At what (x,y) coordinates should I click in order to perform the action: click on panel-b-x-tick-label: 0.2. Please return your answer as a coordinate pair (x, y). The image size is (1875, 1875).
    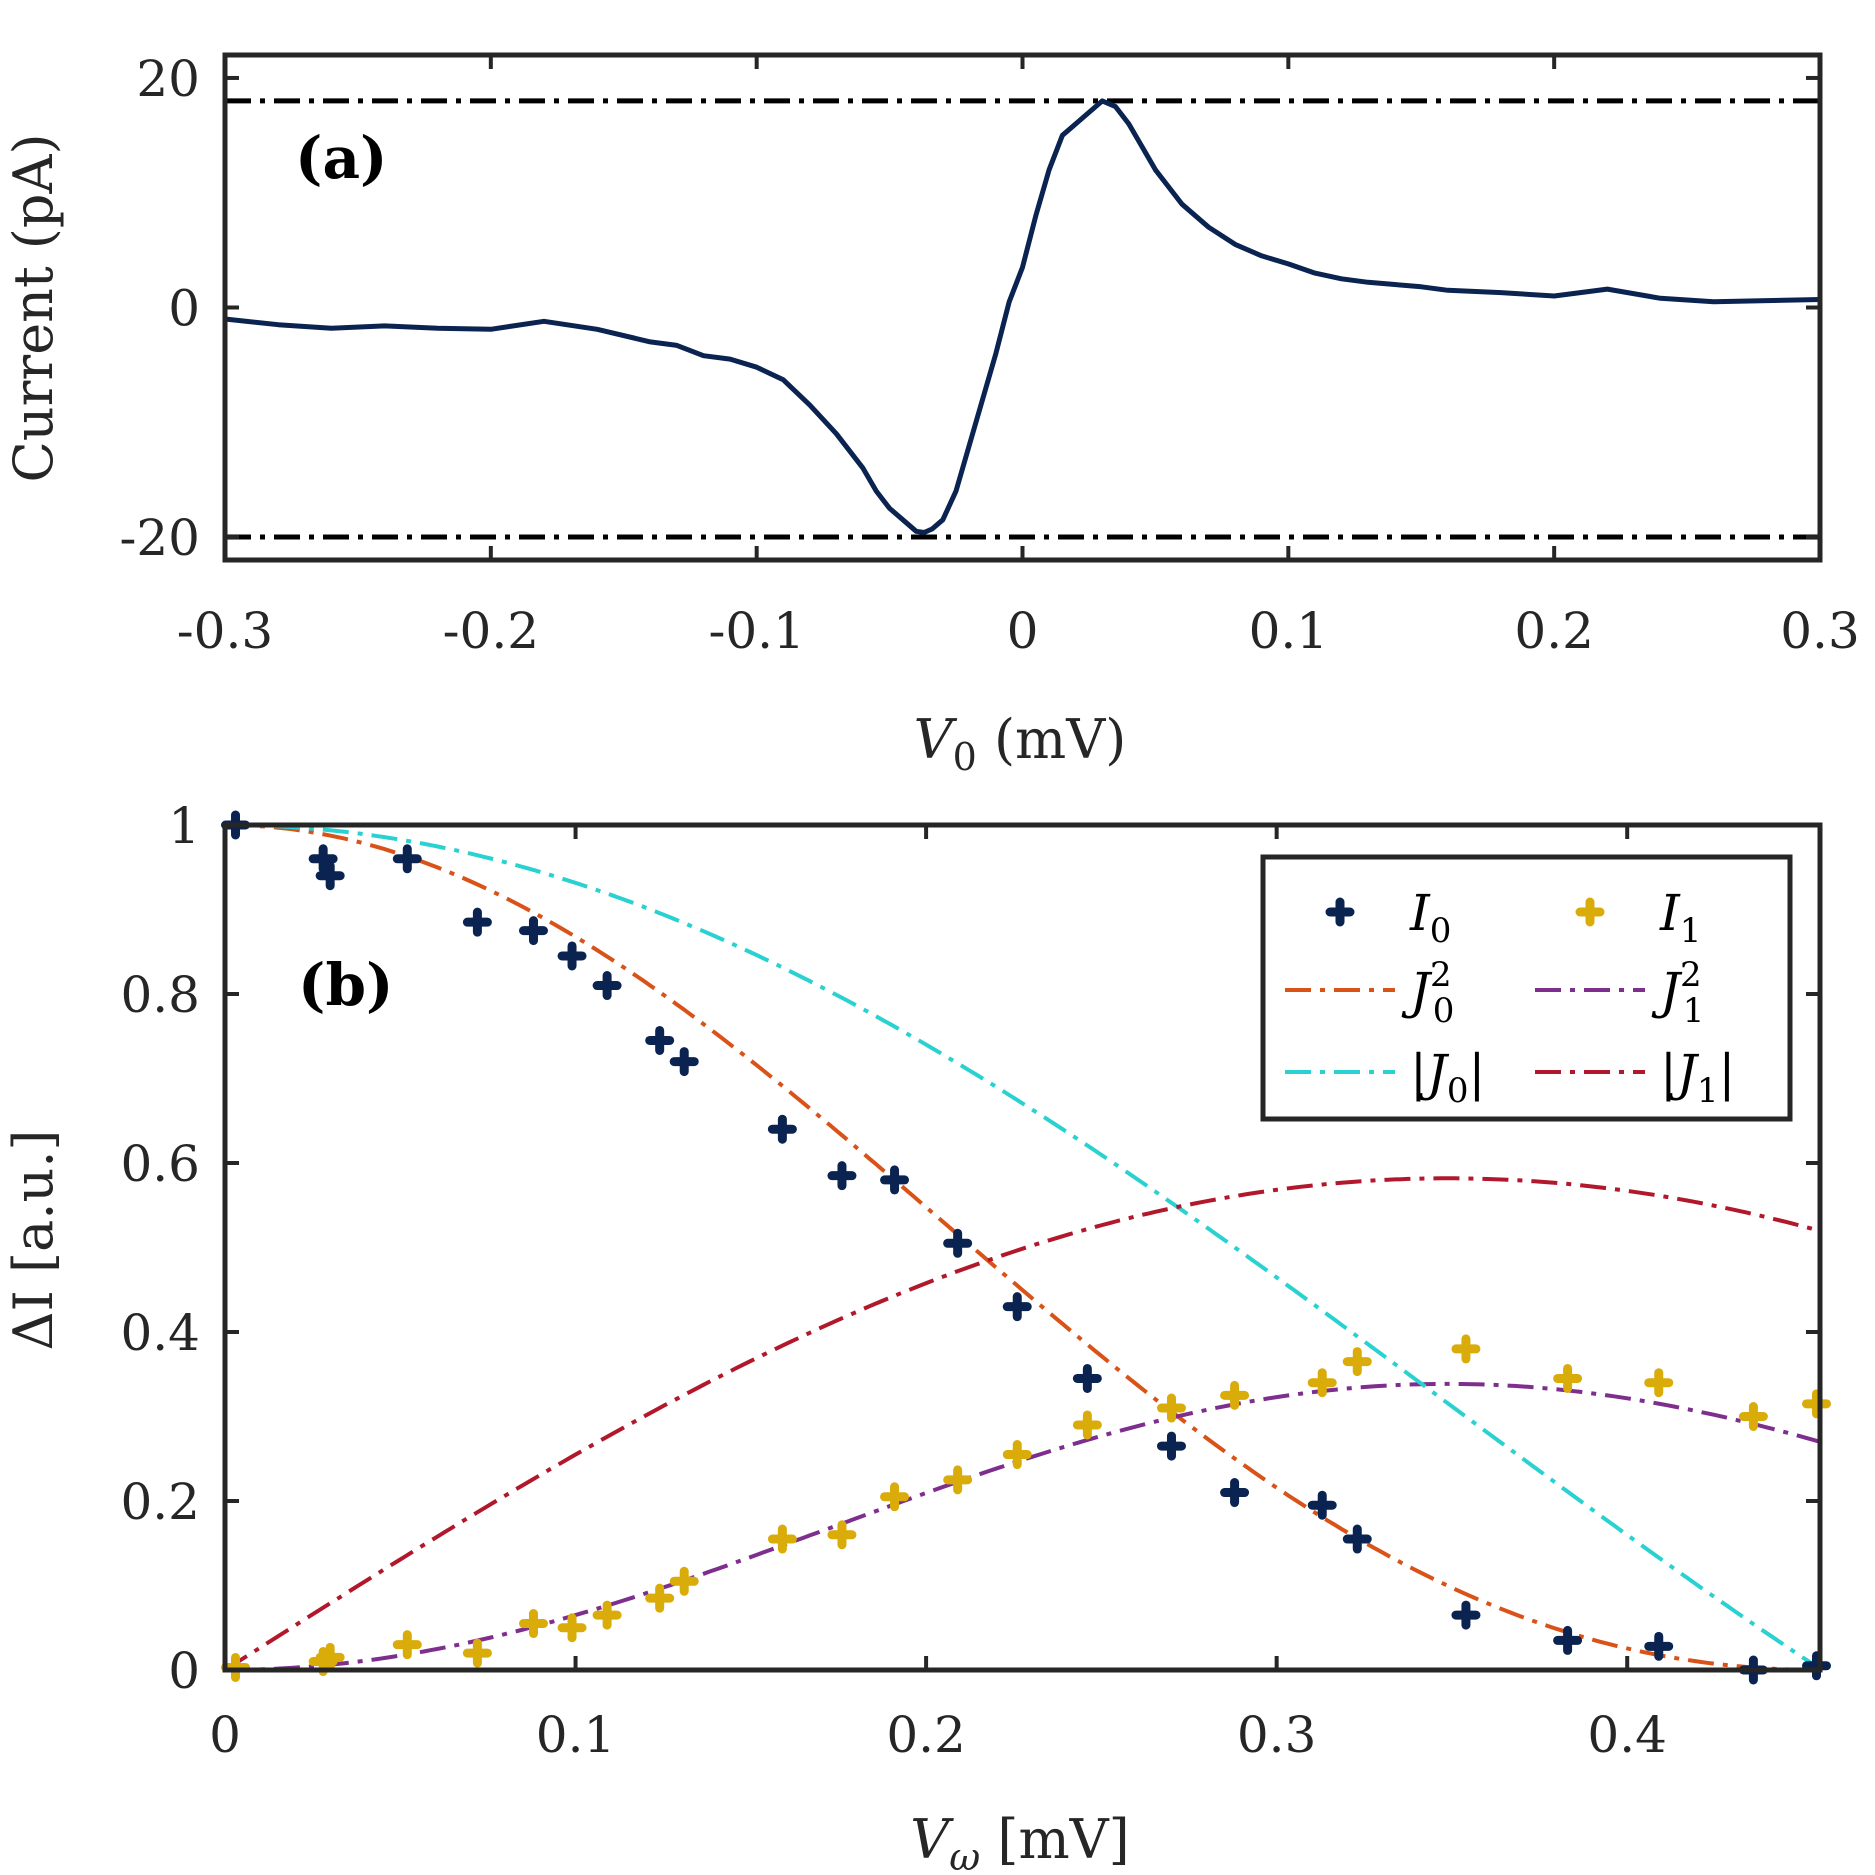
    Looking at the image, I should click on (926, 1735).